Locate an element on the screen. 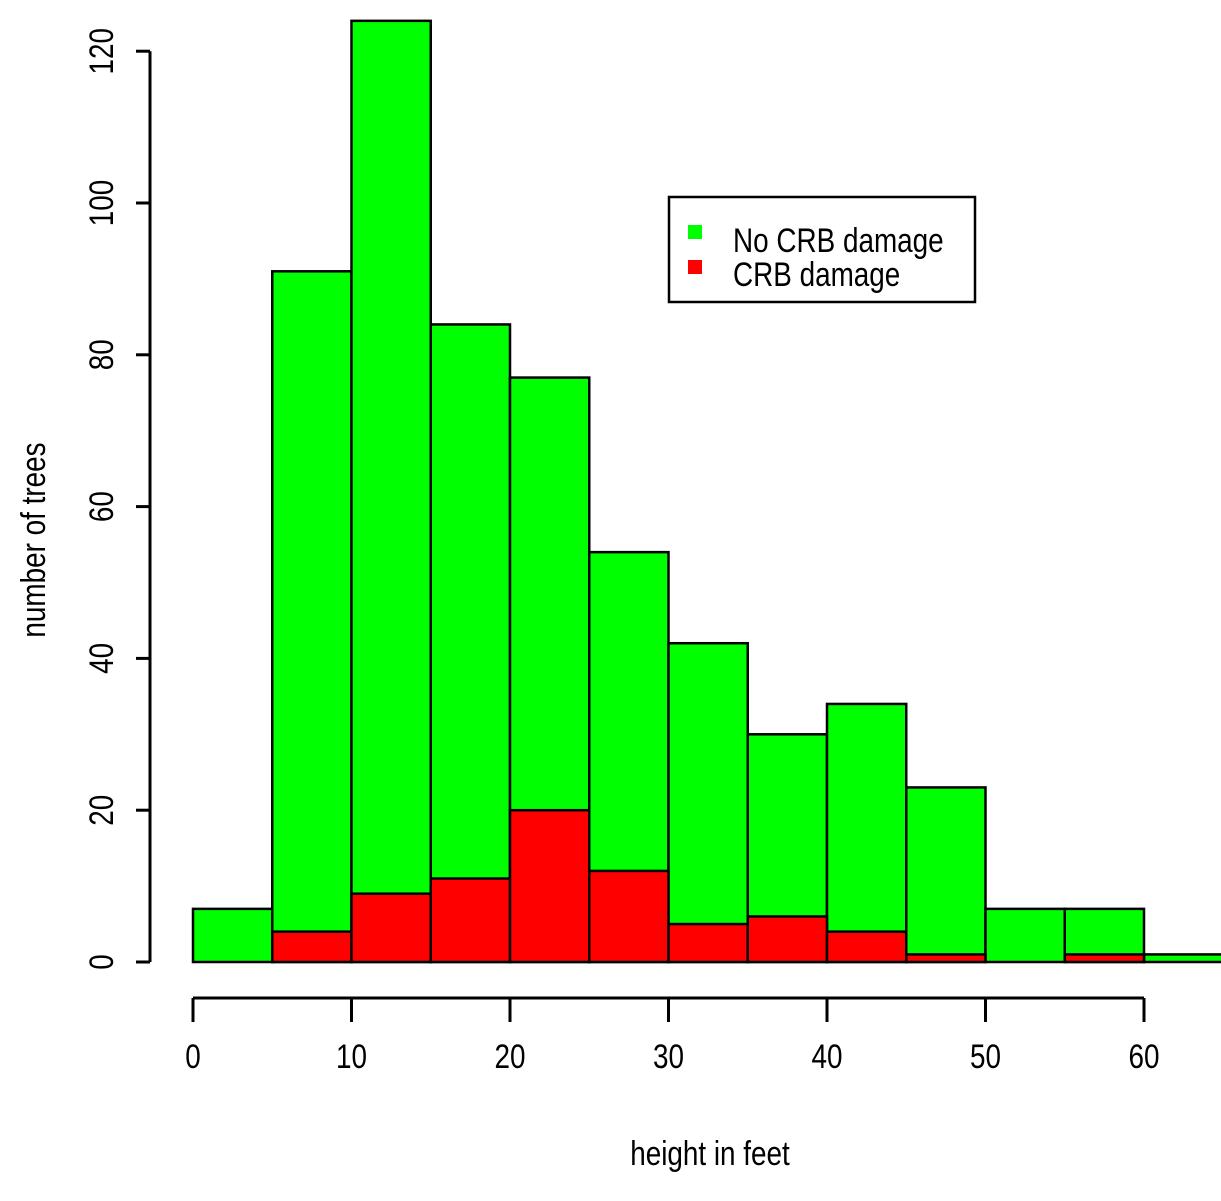  y-axis-title: number of trees is located at coordinates (33, 539).